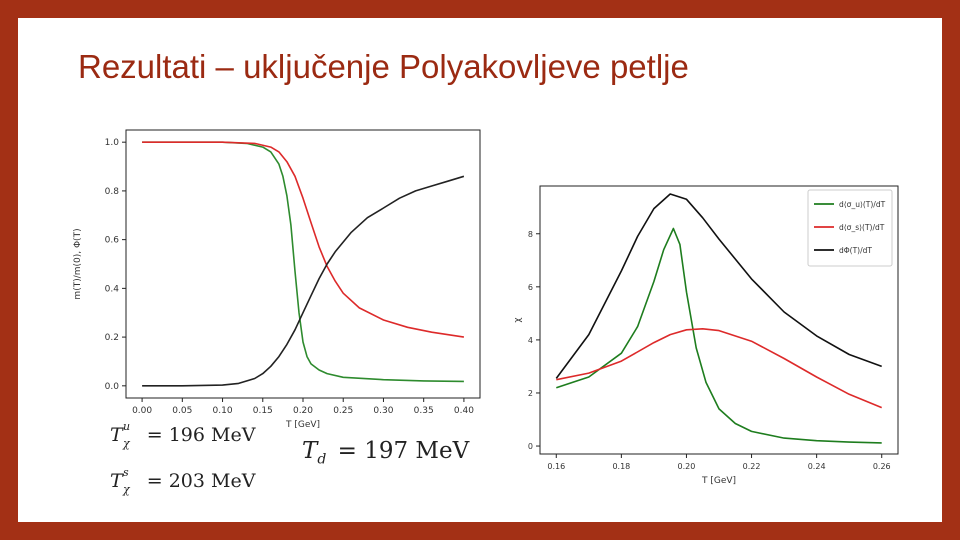  What do you see at coordinates (530, 340) in the screenshot?
I see `y-tick-label: 4` at bounding box center [530, 340].